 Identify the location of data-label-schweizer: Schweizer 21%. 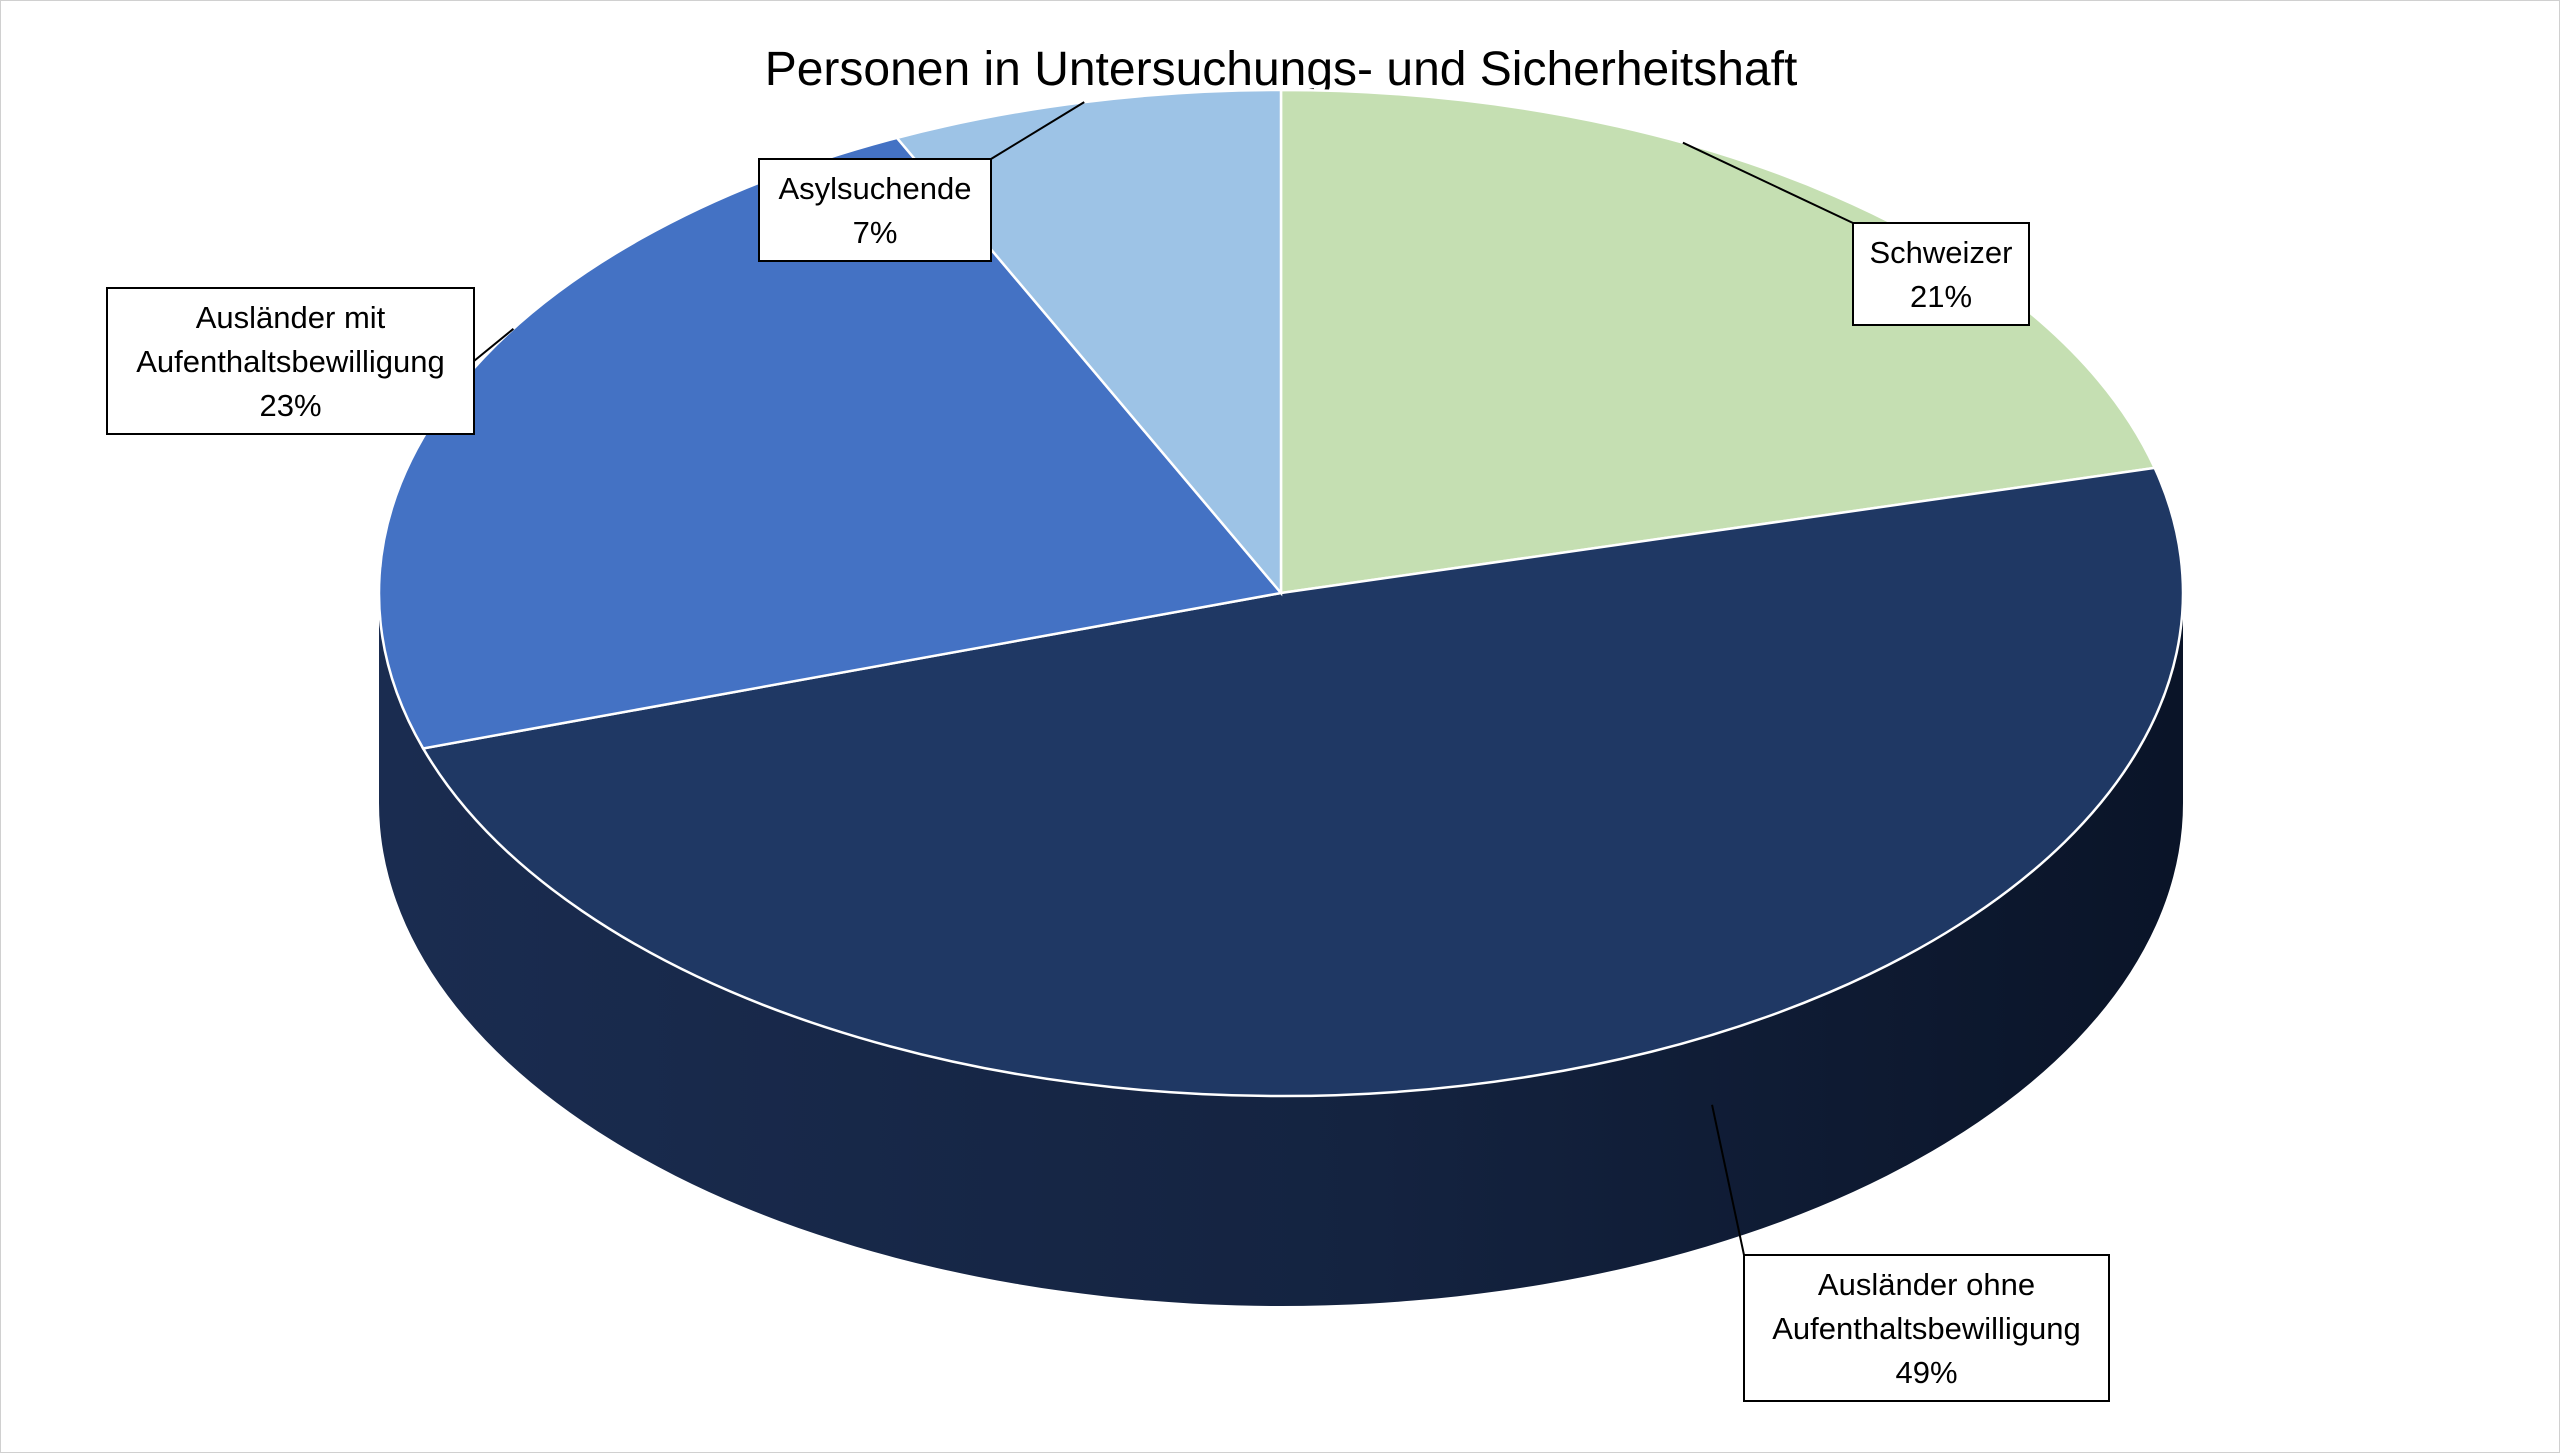
(1941, 274).